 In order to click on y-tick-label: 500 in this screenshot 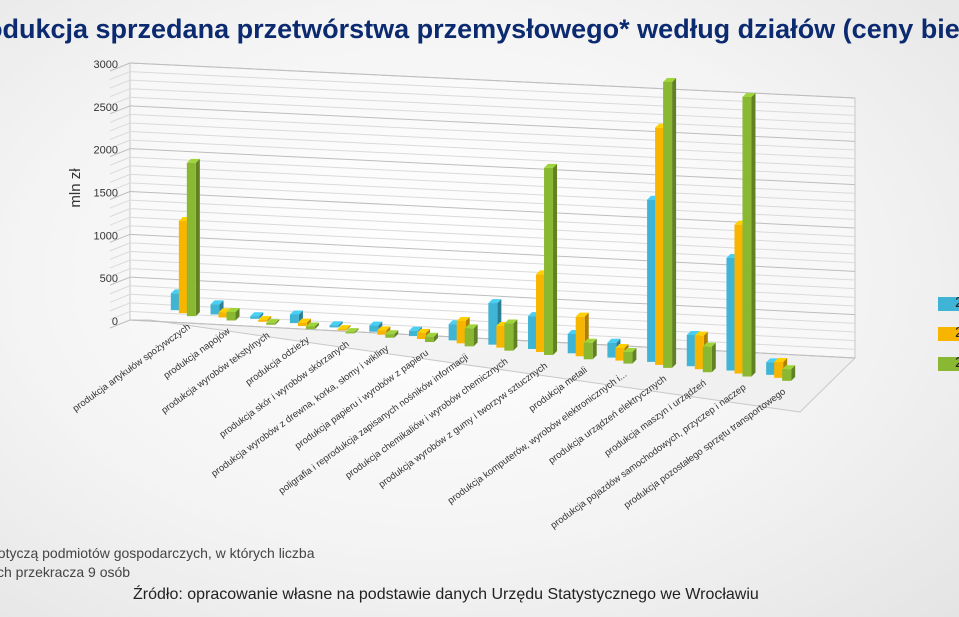, I will do `click(109, 279)`.